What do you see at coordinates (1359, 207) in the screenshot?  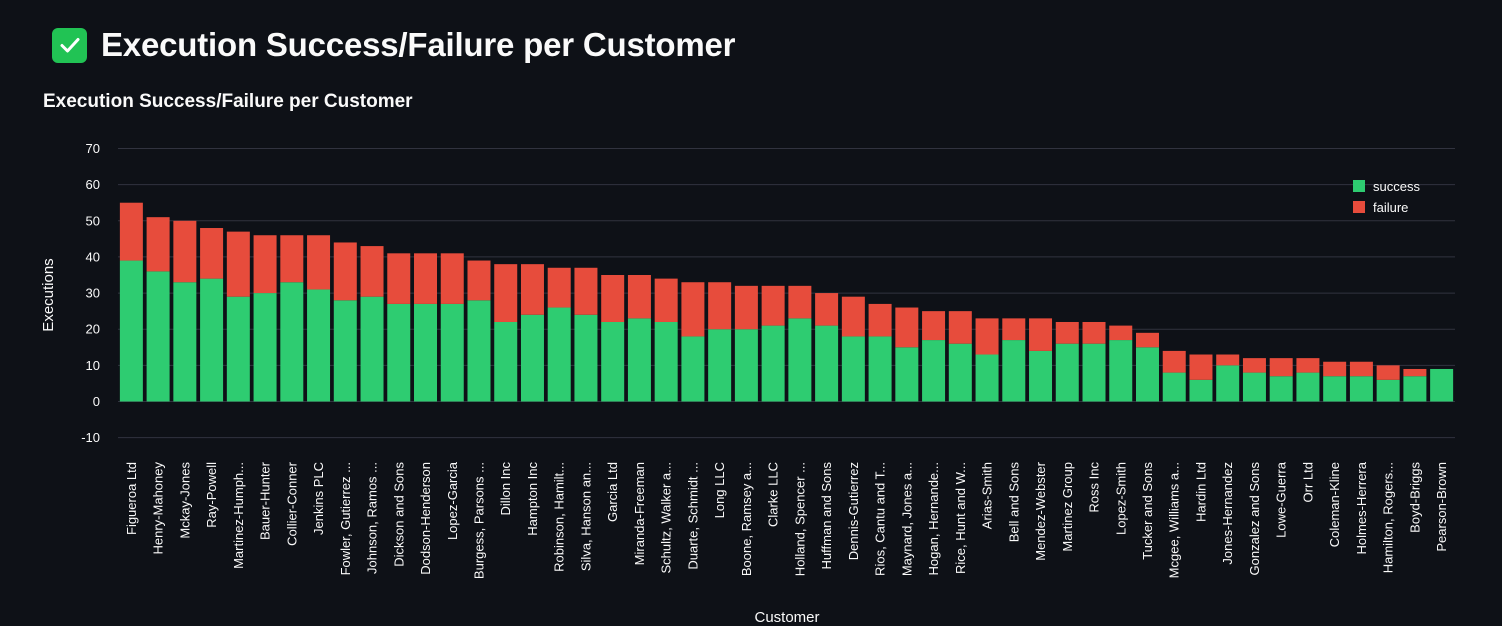 I see `legend-swatch-failure` at bounding box center [1359, 207].